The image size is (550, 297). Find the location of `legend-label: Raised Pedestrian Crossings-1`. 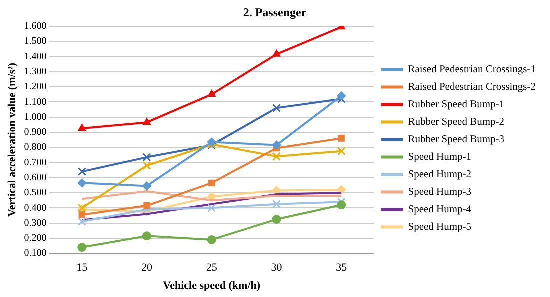

legend-label: Raised Pedestrian Crossings-1 is located at coordinates (472, 70).